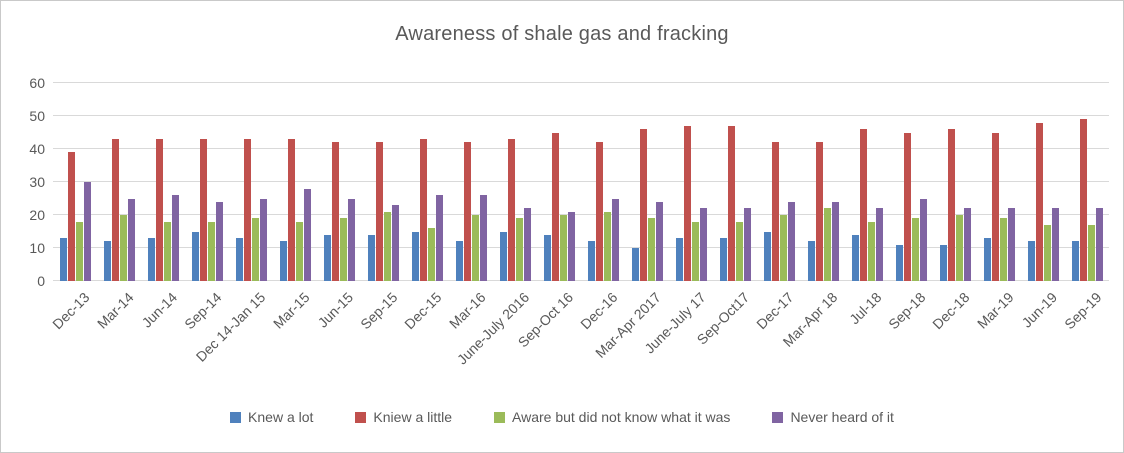  What do you see at coordinates (647, 182) in the screenshot?
I see `bar-group-mar-apr-2017` at bounding box center [647, 182].